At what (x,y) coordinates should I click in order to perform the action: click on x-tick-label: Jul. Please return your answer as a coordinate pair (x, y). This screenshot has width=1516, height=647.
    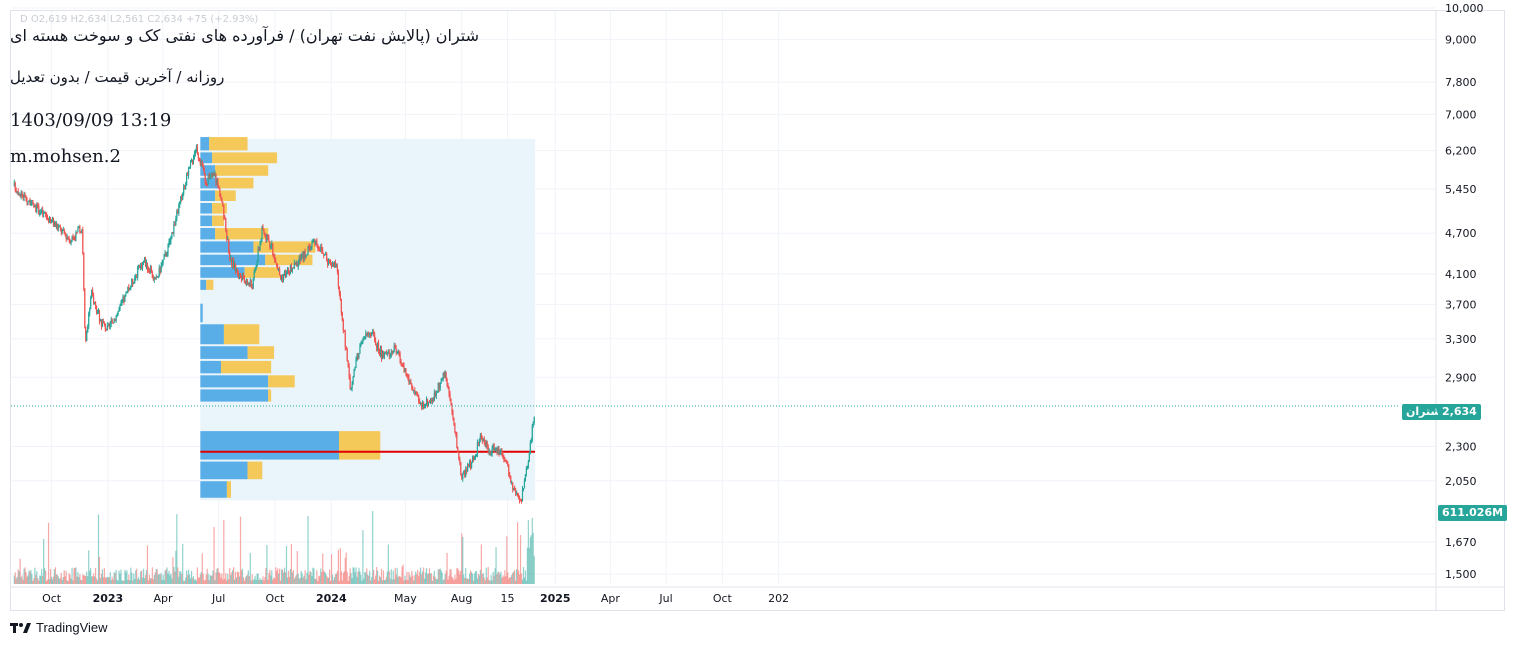
    Looking at the image, I should click on (665, 598).